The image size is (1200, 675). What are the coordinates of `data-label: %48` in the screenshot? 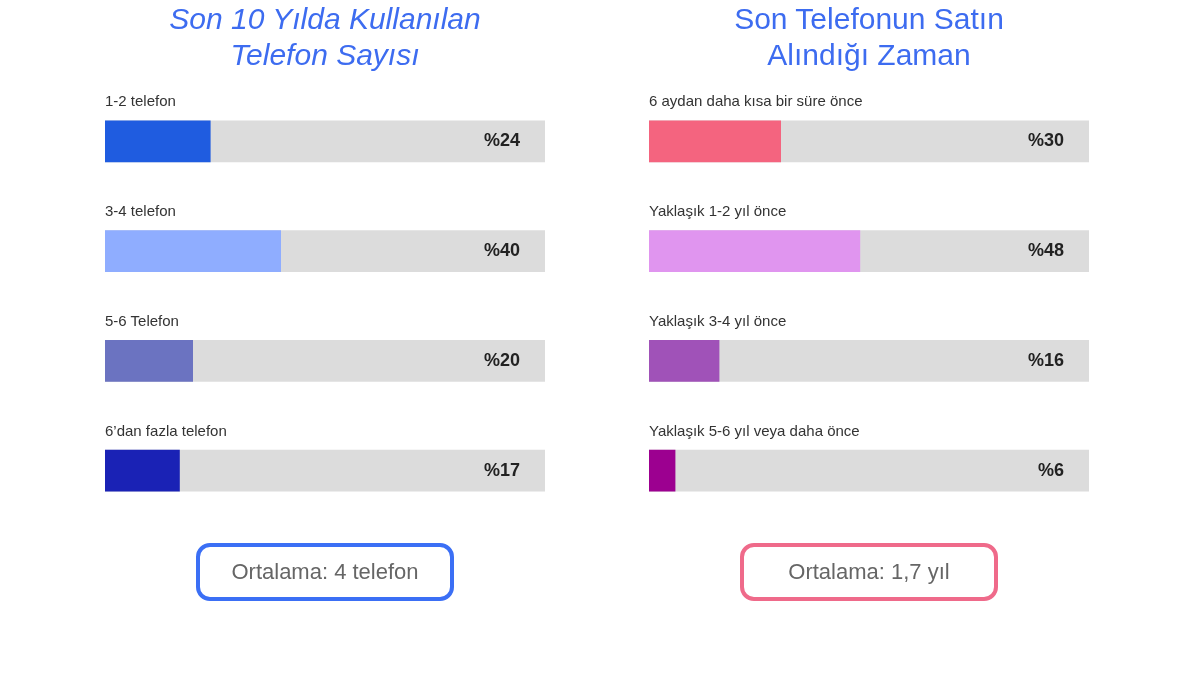 It's located at (1045, 250).